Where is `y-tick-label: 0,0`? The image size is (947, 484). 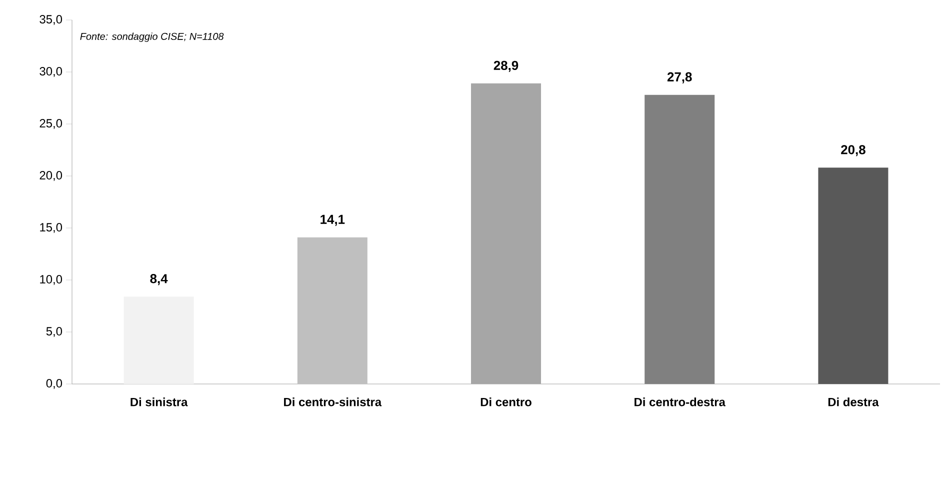
y-tick-label: 0,0 is located at coordinates (54, 384).